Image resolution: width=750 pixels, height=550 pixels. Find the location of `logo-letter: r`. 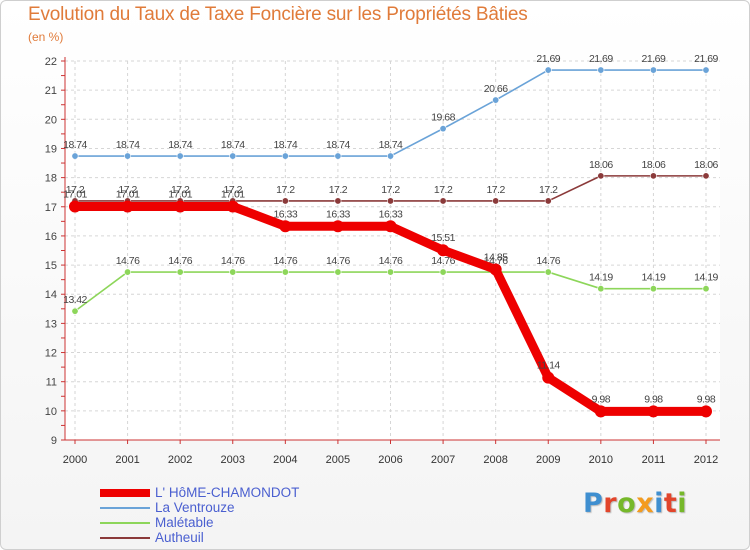

logo-letter: r is located at coordinates (610, 503).